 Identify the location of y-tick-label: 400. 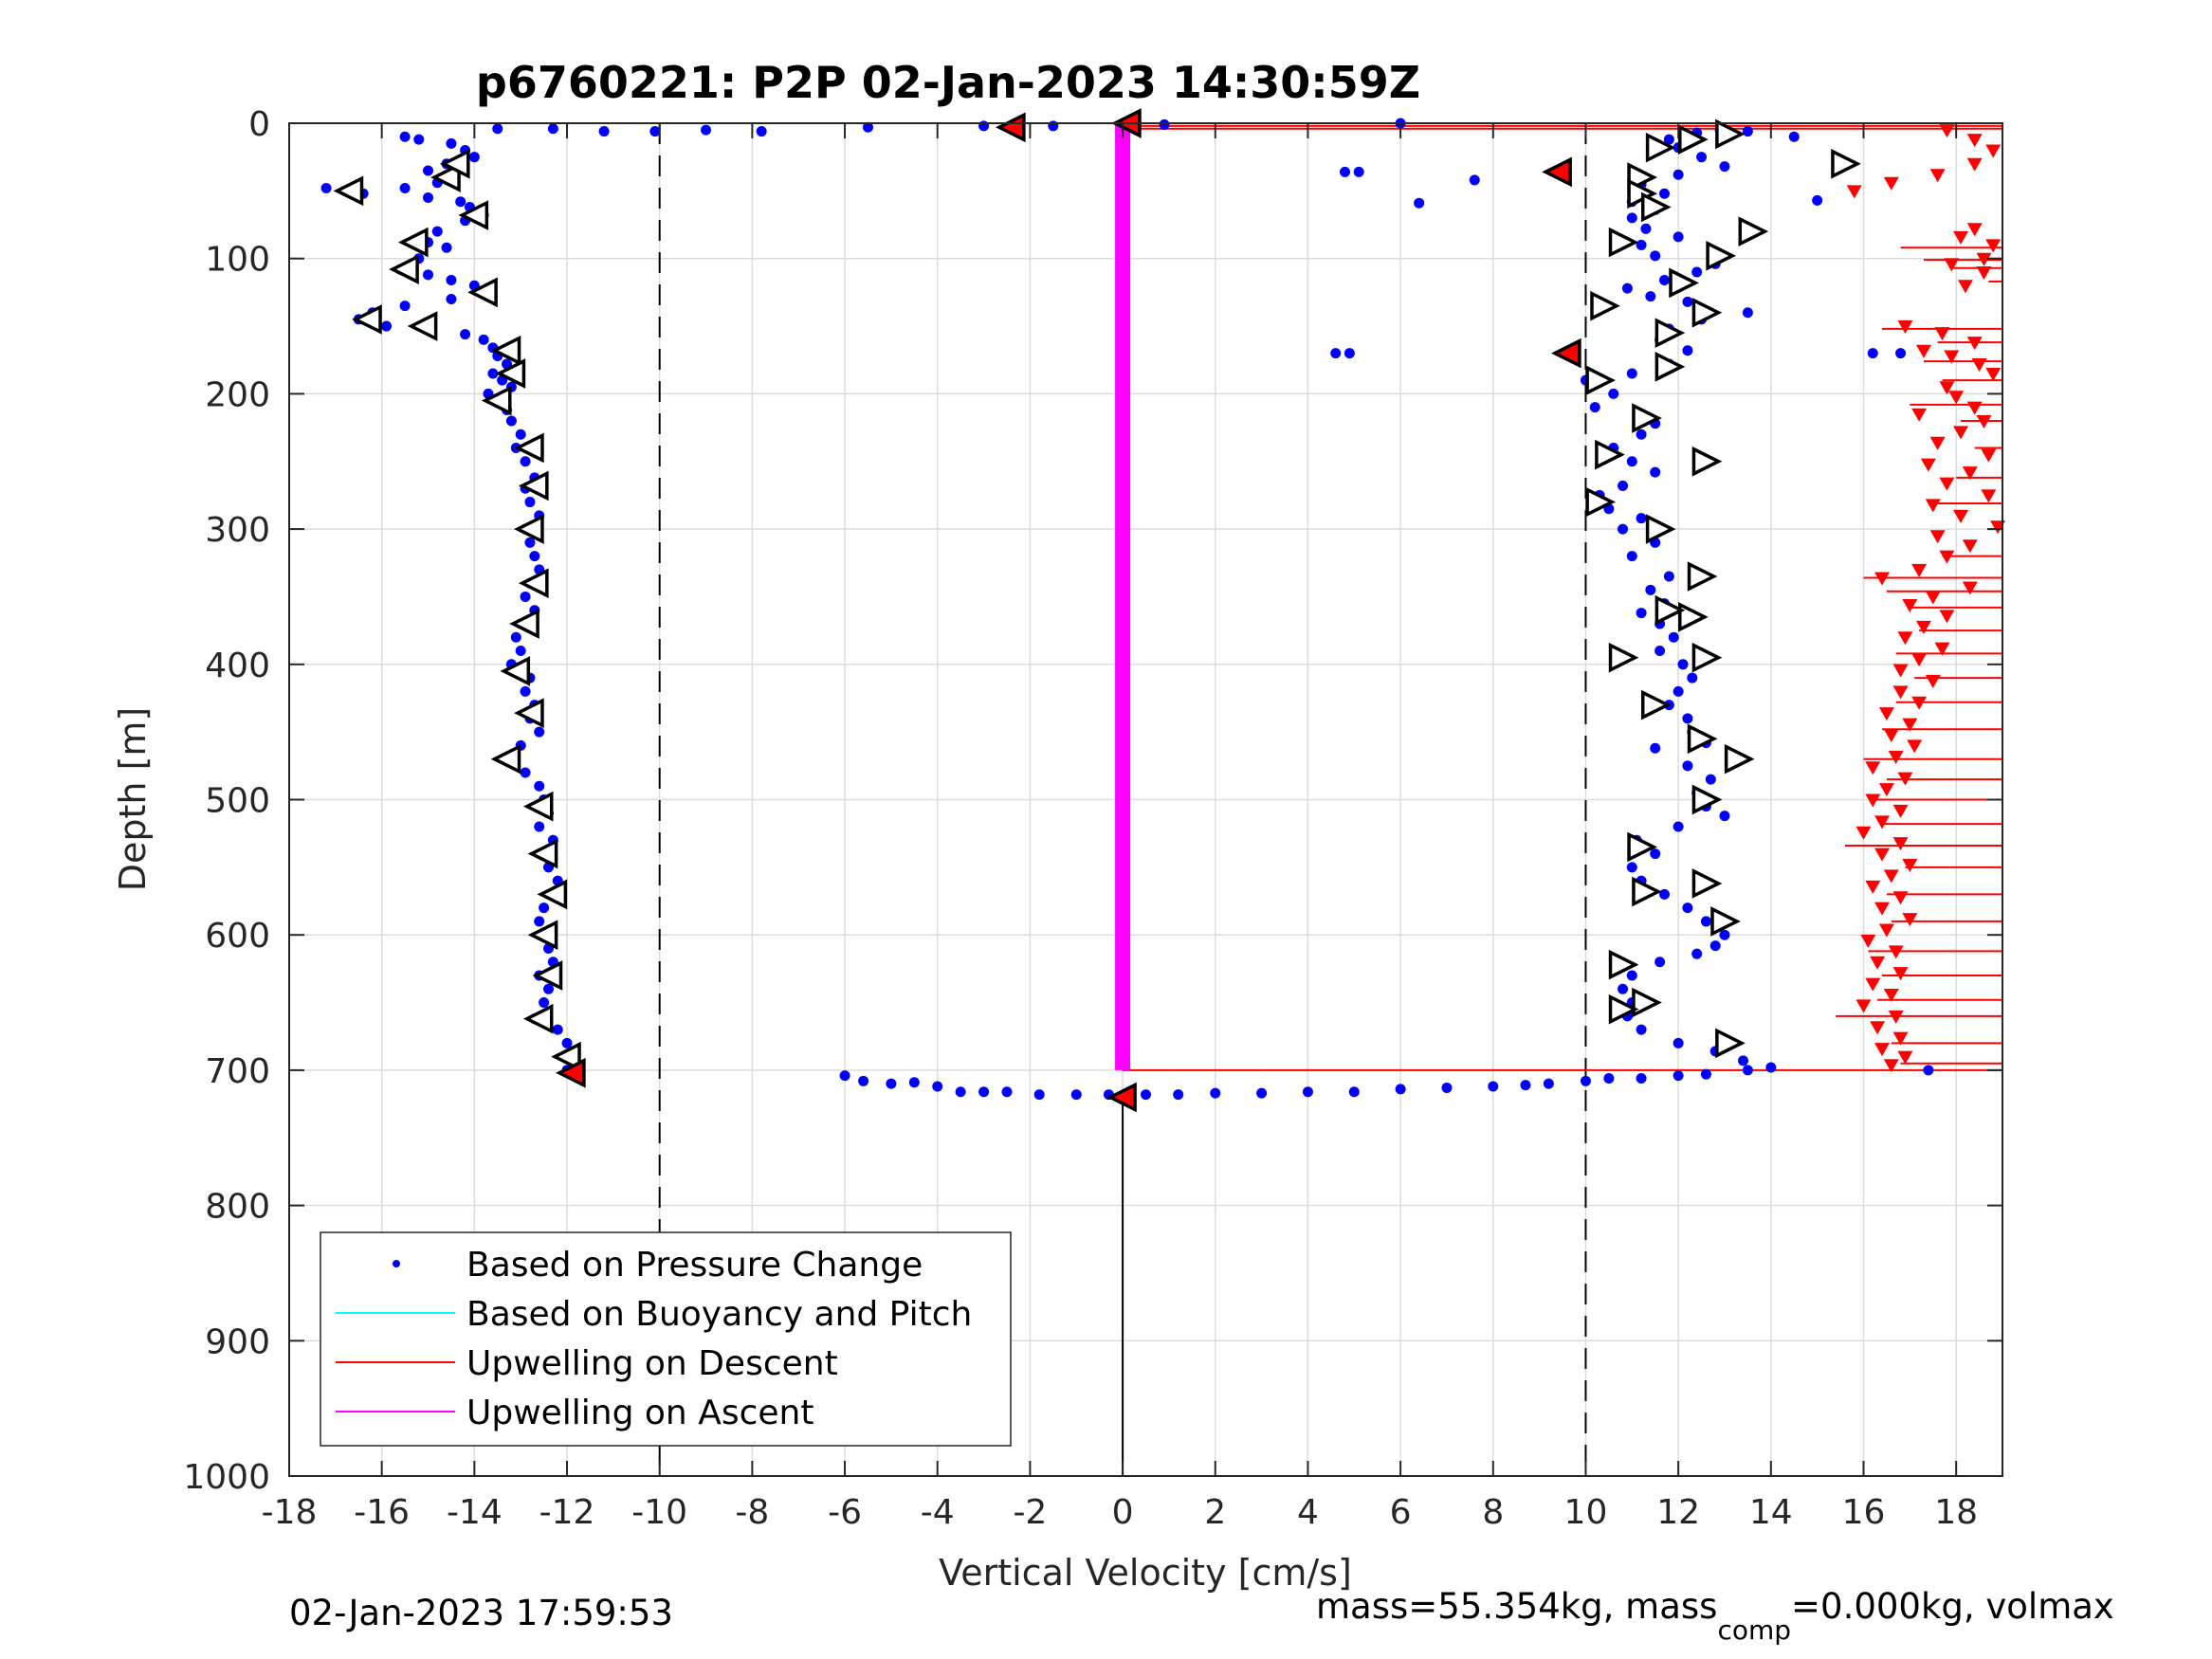
(237, 666).